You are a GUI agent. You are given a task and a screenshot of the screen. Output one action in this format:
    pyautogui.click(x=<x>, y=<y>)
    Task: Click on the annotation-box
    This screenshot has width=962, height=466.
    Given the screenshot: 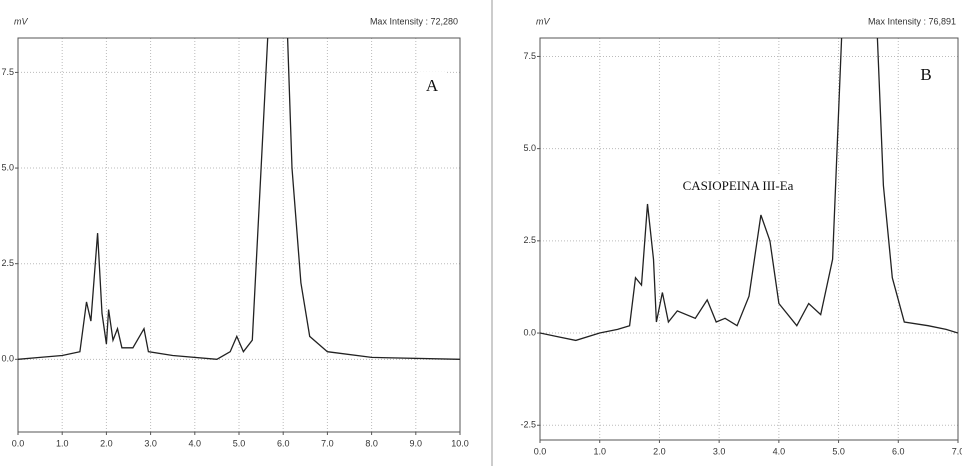 What is the action you would take?
    pyautogui.click(x=738, y=187)
    